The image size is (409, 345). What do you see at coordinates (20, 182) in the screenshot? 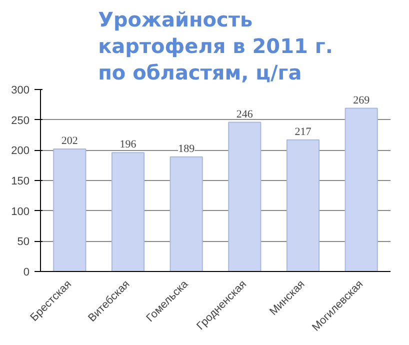
I see `y-tick-label: 150` at bounding box center [20, 182].